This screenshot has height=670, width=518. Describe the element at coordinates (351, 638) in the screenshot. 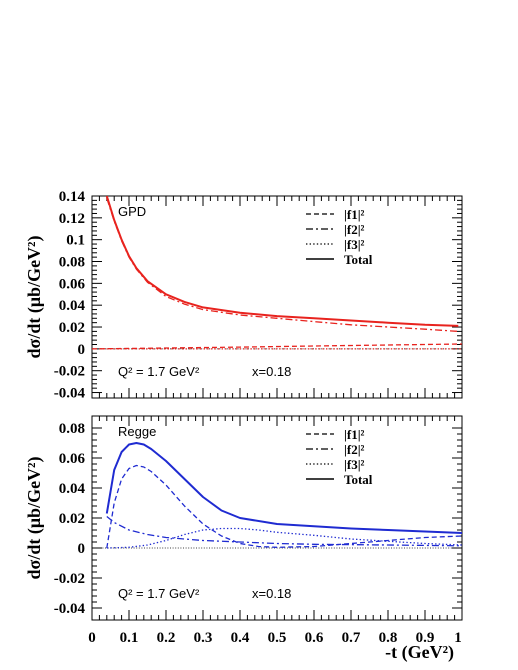

I see `x-tick-label: 0.7` at that location.